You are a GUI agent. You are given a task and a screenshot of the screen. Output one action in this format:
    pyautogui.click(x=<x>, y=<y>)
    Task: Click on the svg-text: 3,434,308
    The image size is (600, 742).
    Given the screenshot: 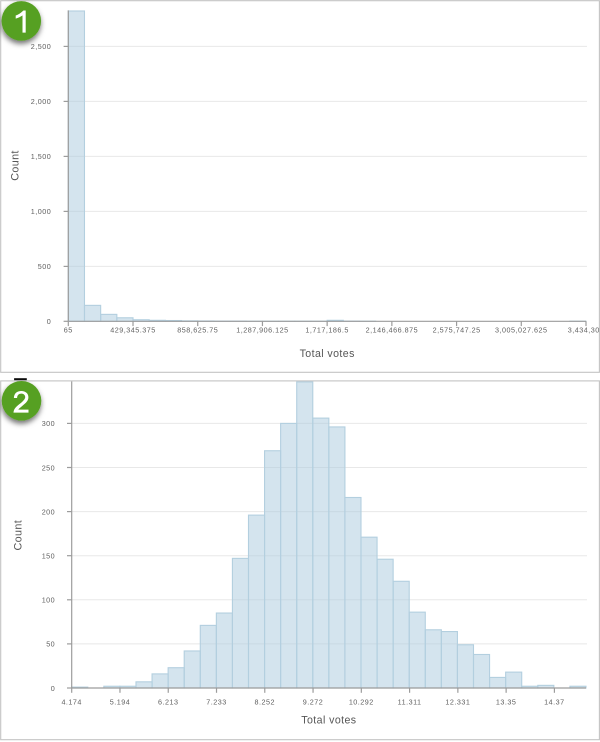 What is the action you would take?
    pyautogui.click(x=584, y=329)
    